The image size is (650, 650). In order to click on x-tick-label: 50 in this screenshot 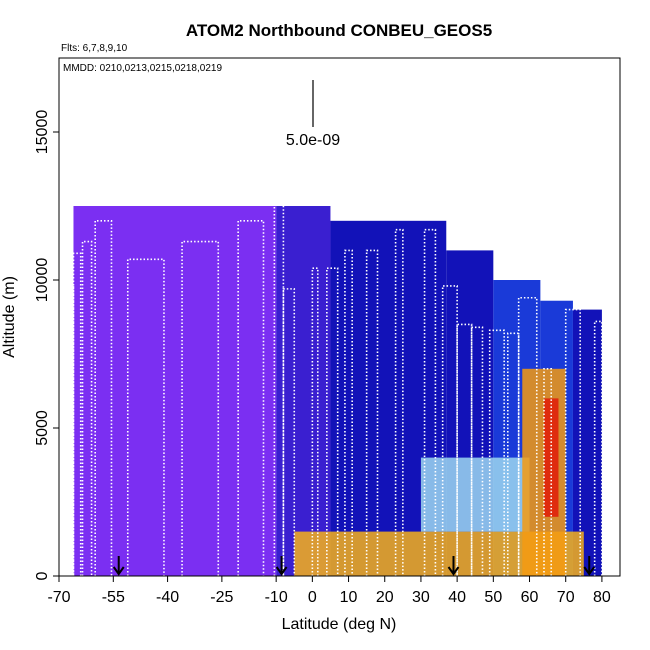, I will do `click(493, 597)`.